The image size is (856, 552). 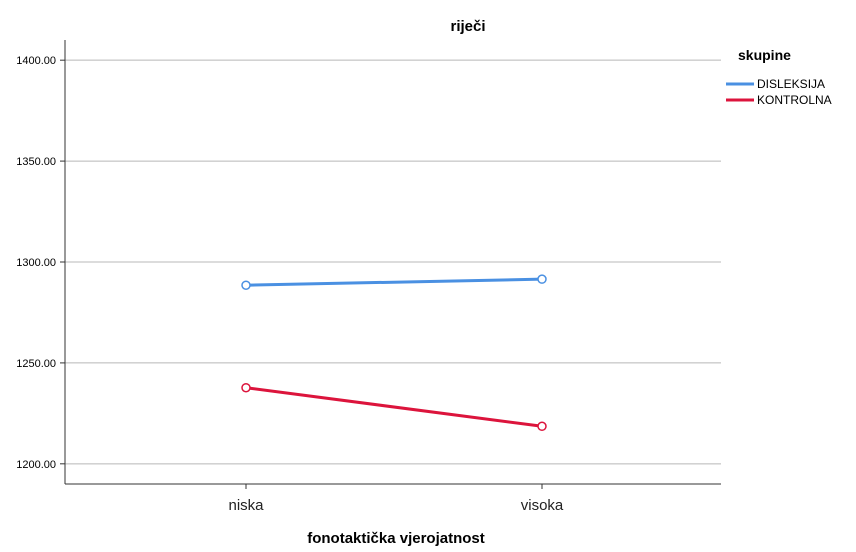 I want to click on legend-item-label: KONTROLNA, so click(x=794, y=100).